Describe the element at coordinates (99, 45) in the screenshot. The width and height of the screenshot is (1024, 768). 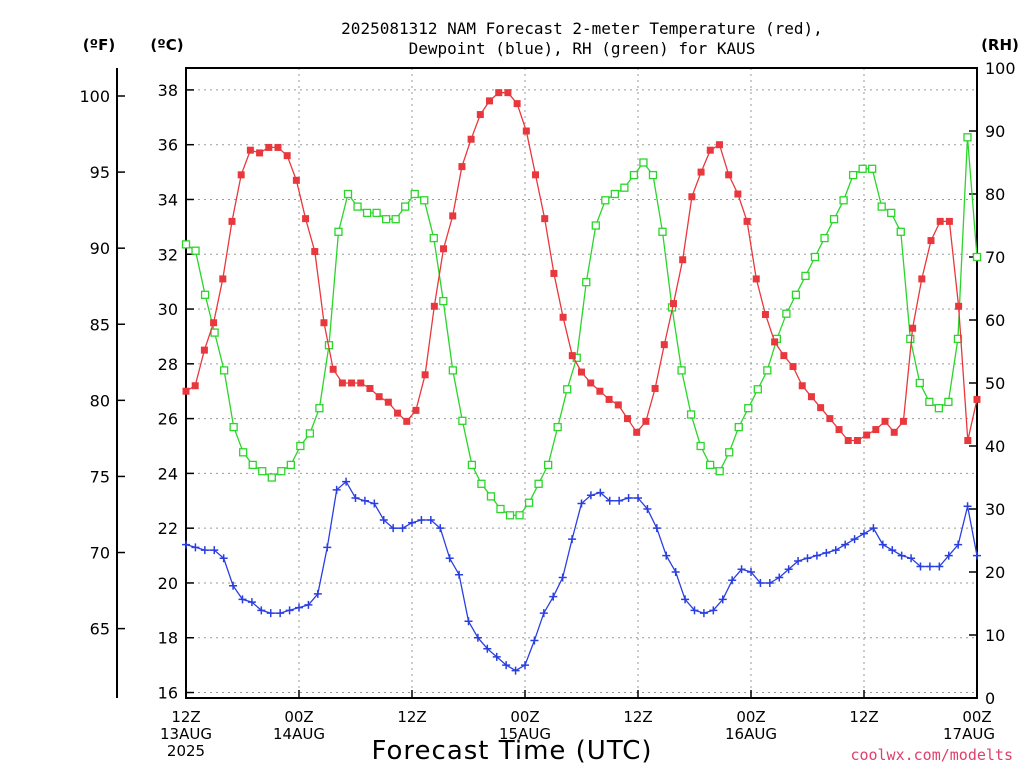
I see `fahrenheit-axis-label: (ºF)` at that location.